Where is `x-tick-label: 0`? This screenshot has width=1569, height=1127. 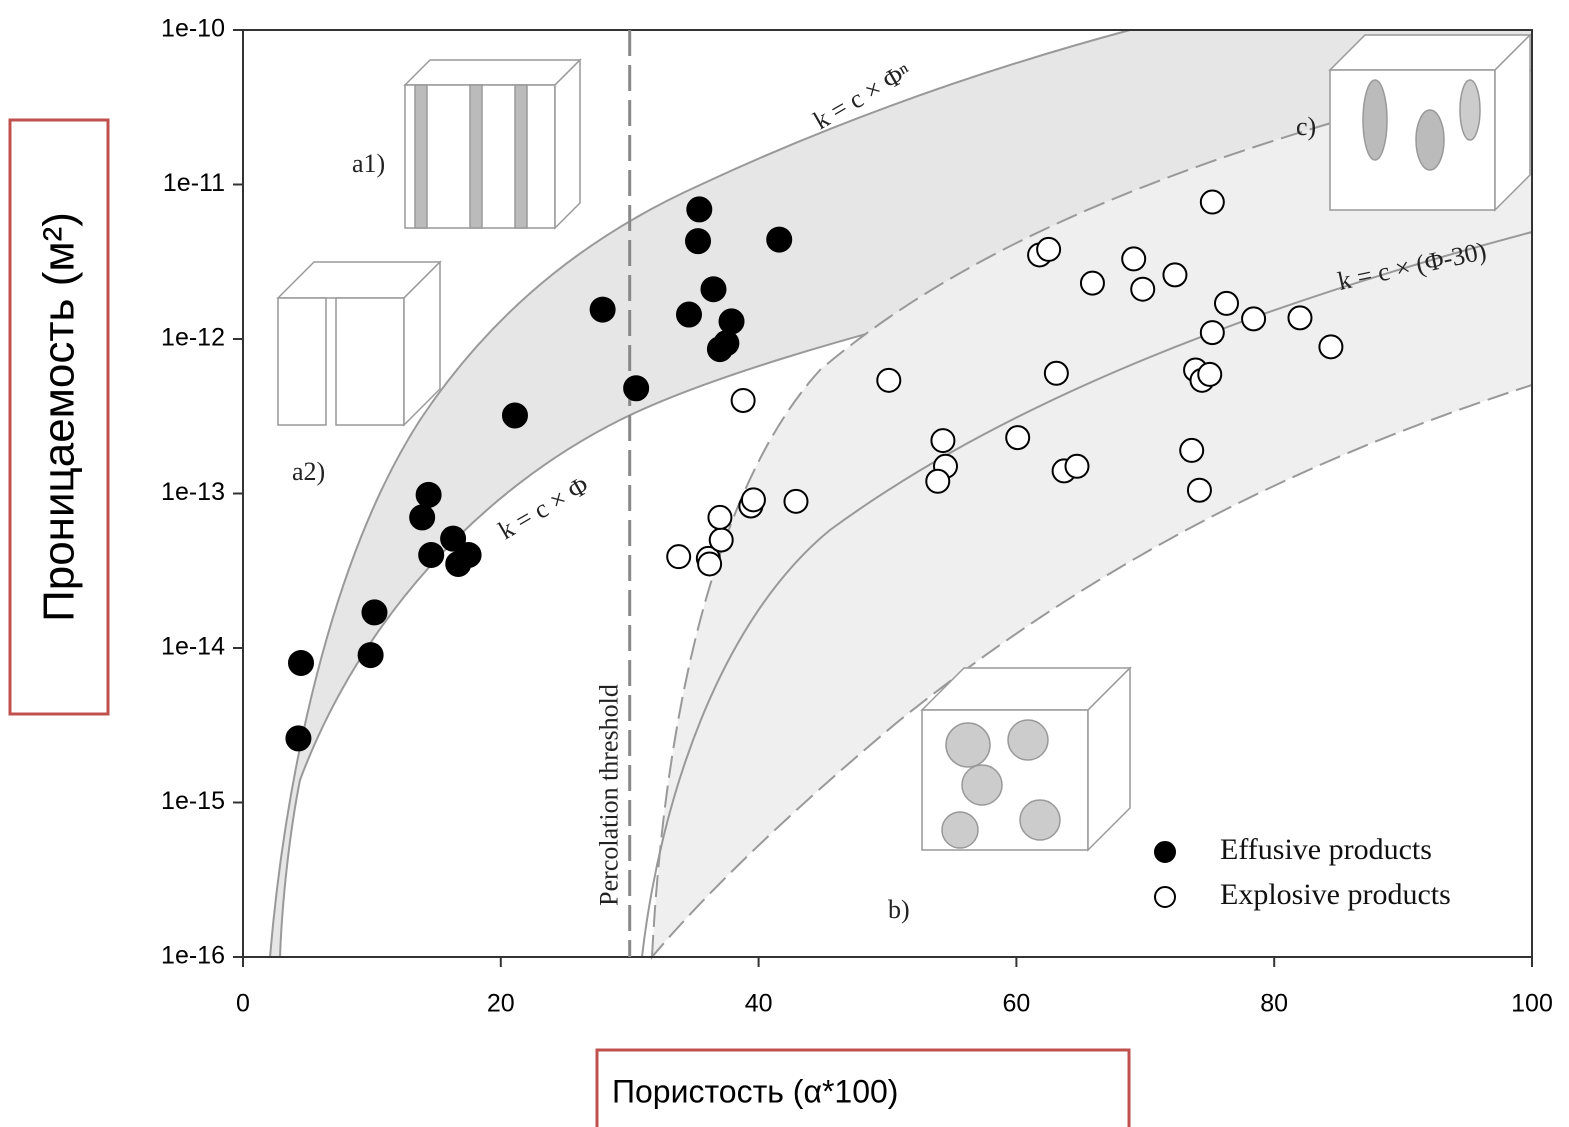
x-tick-label: 0 is located at coordinates (243, 1004).